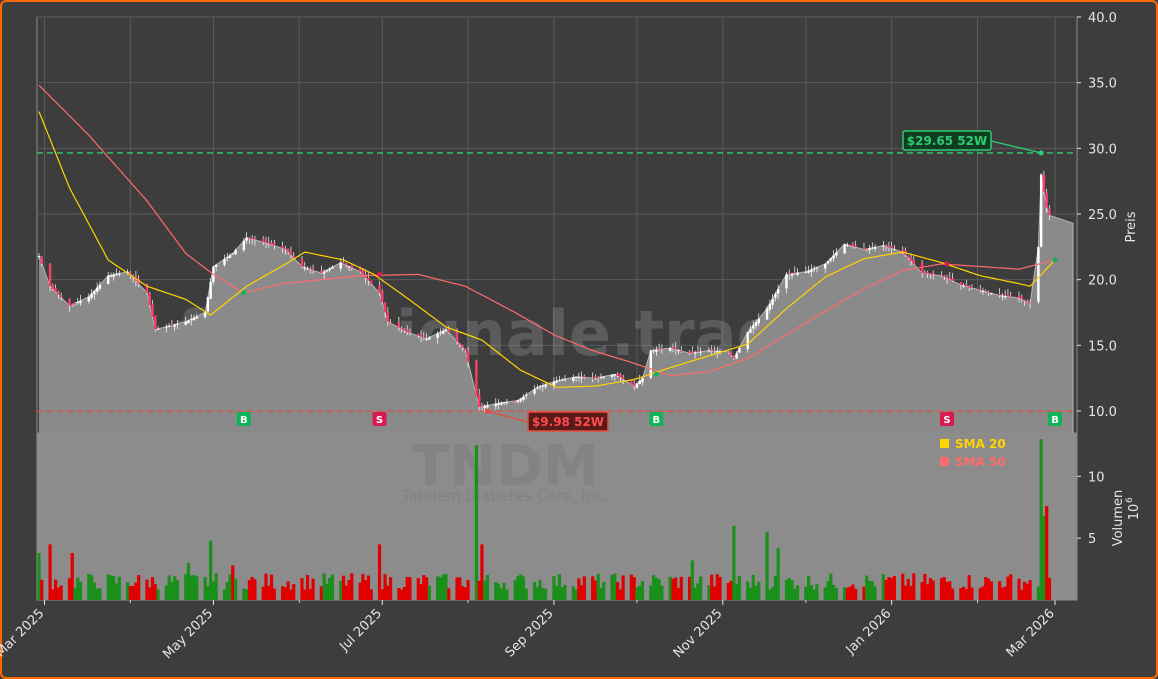  I want to click on price-tick-label: 10.0, so click(1102, 412).